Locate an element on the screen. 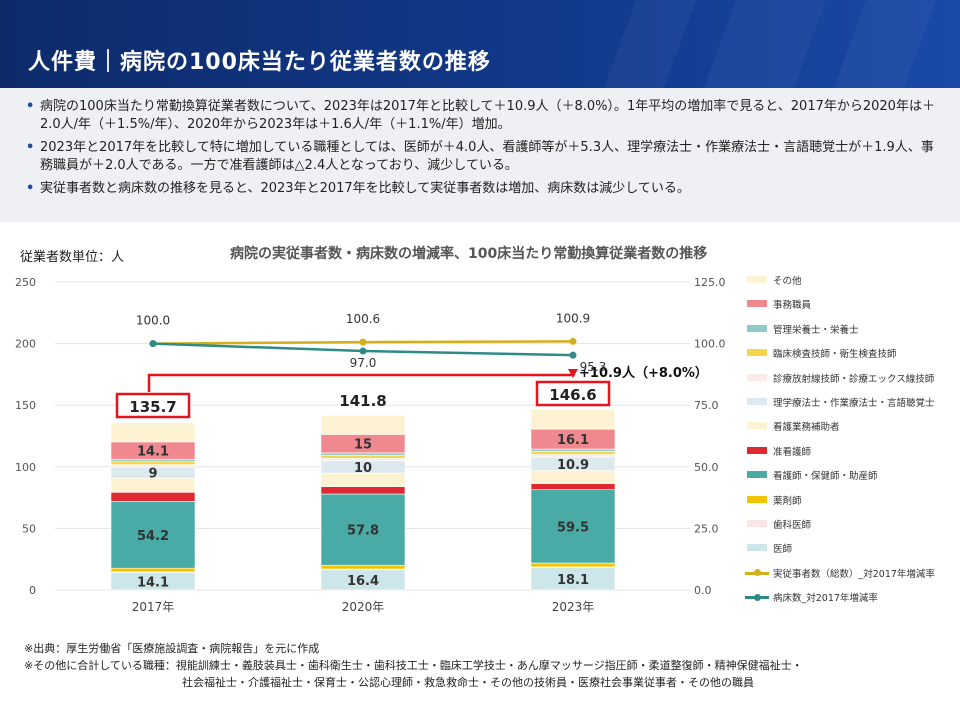  legend-item: その他 is located at coordinates (852, 284).